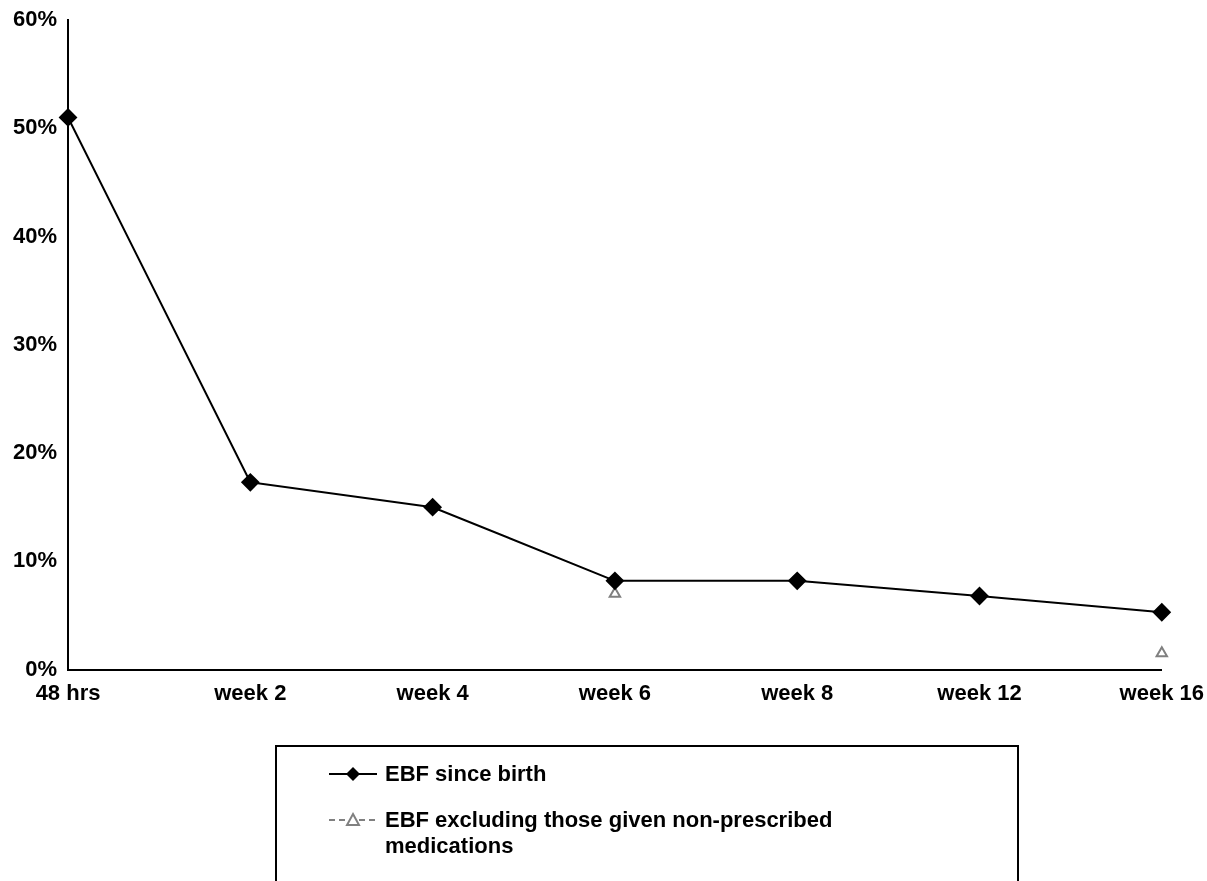  Describe the element at coordinates (35, 235) in the screenshot. I see `y-tick-label: 40%` at that location.